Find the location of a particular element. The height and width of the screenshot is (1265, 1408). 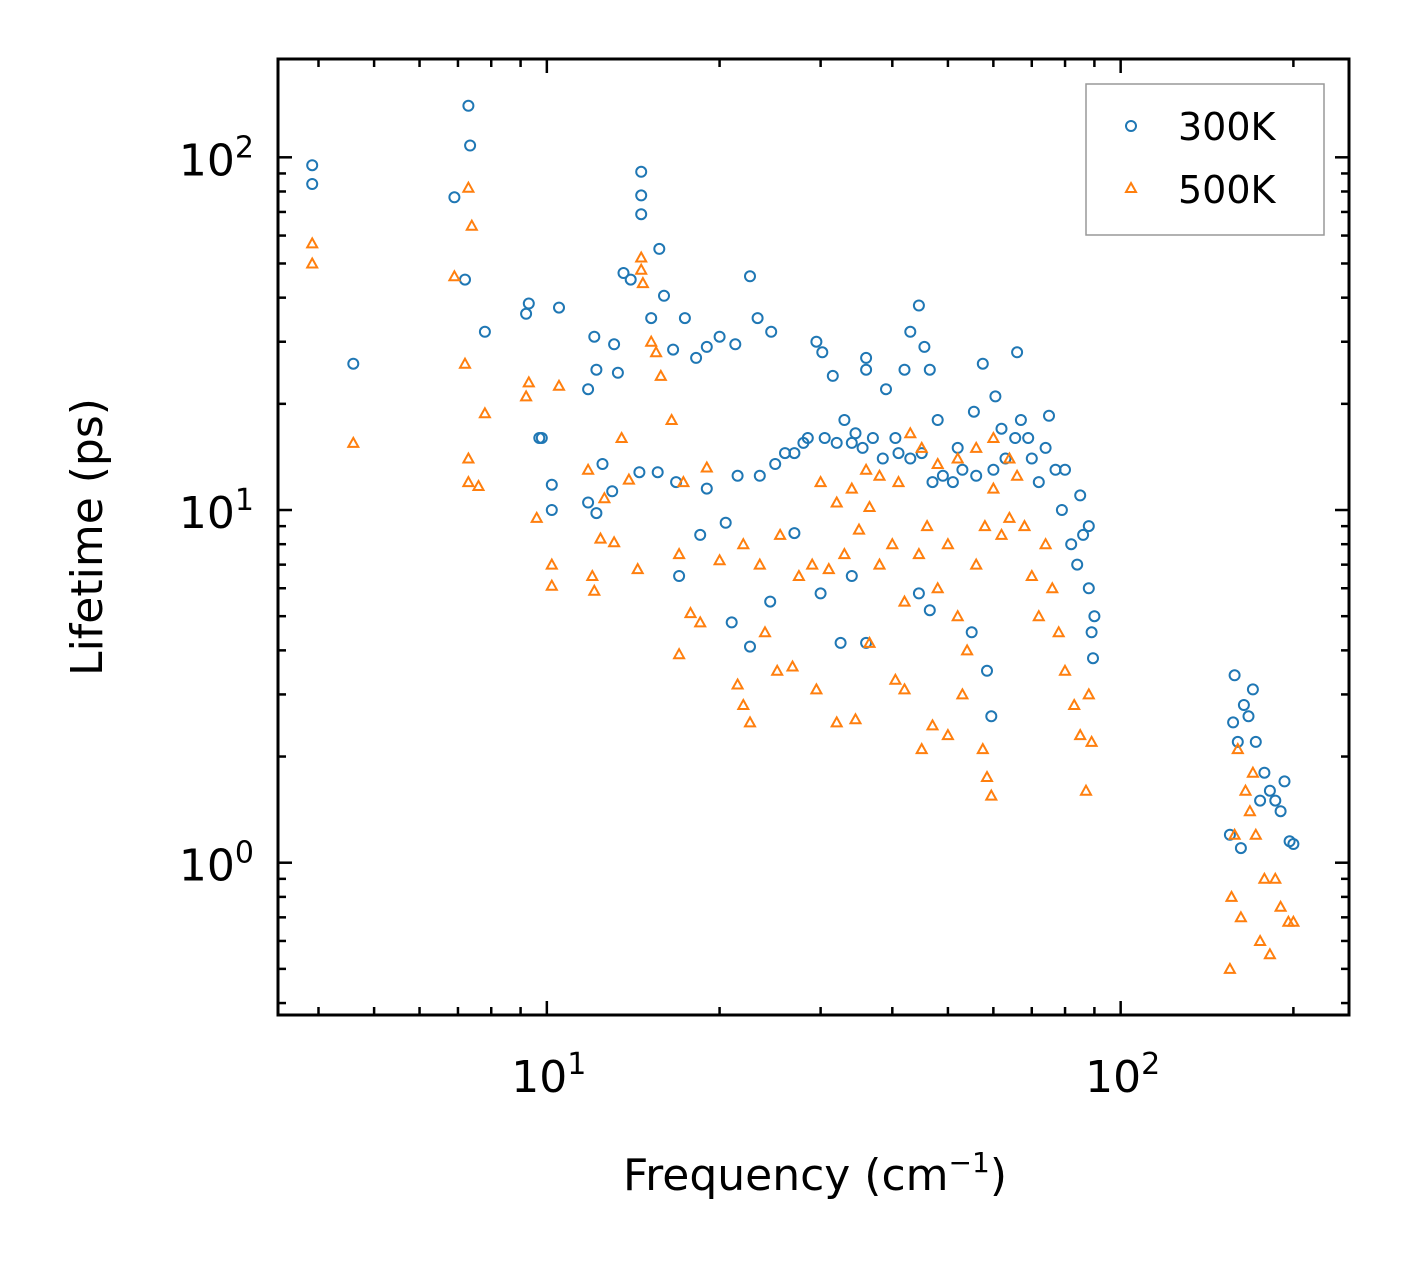

legend-marker-500k is located at coordinates (1131, 186).